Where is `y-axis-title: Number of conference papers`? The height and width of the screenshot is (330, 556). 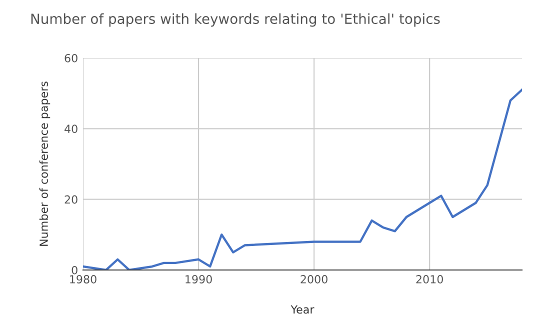 y-axis-title: Number of conference papers is located at coordinates (44, 164).